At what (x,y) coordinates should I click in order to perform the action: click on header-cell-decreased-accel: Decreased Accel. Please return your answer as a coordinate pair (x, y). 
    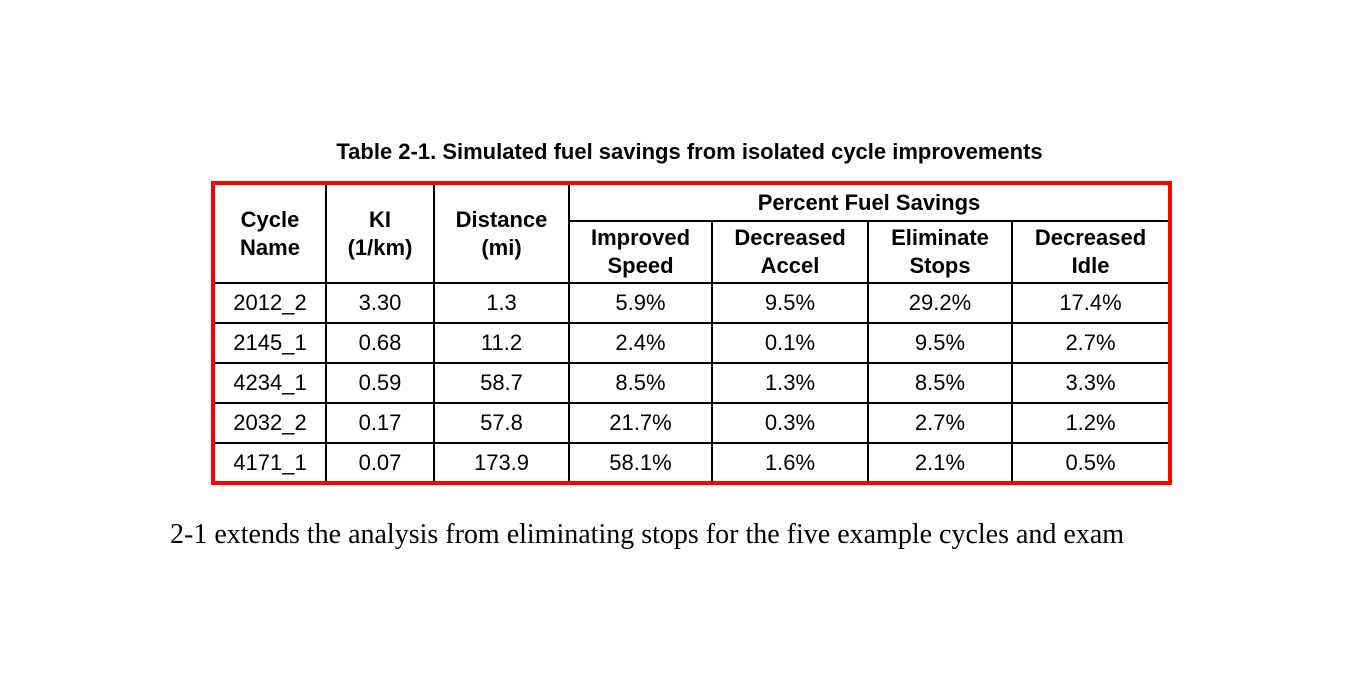
    Looking at the image, I should click on (790, 252).